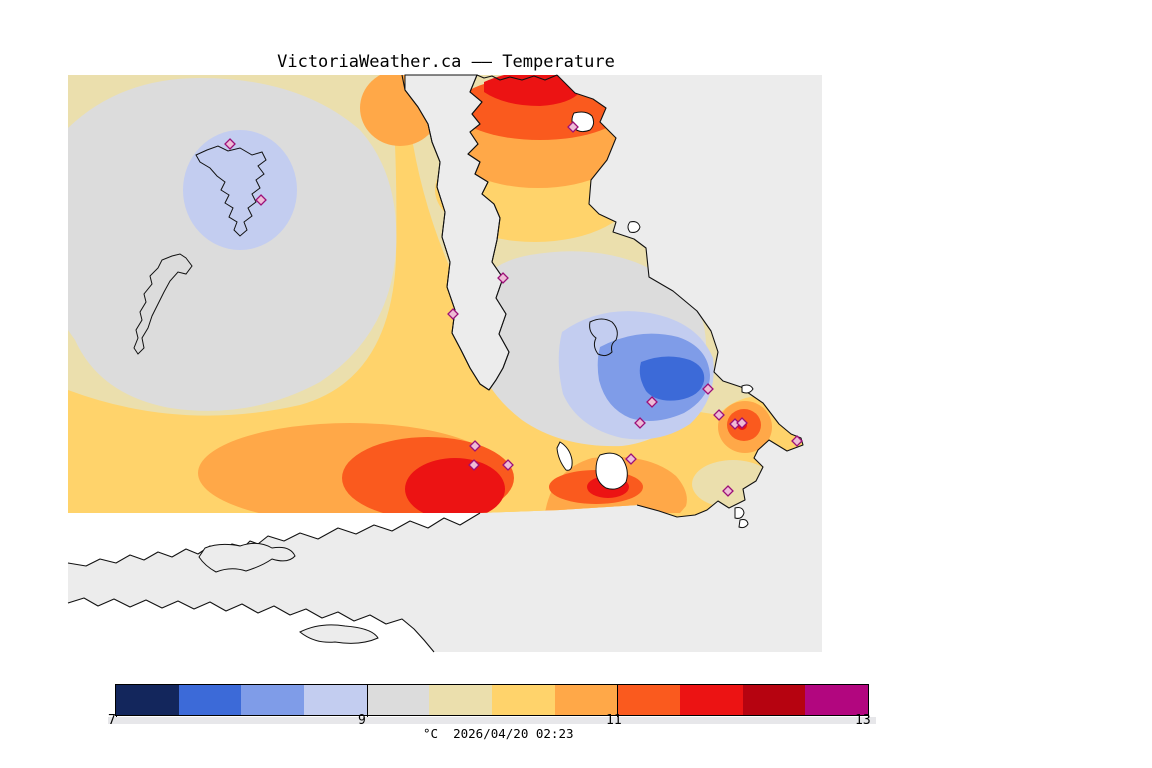  What do you see at coordinates (747, 389) in the screenshot?
I see `chatham-islet-outline` at bounding box center [747, 389].